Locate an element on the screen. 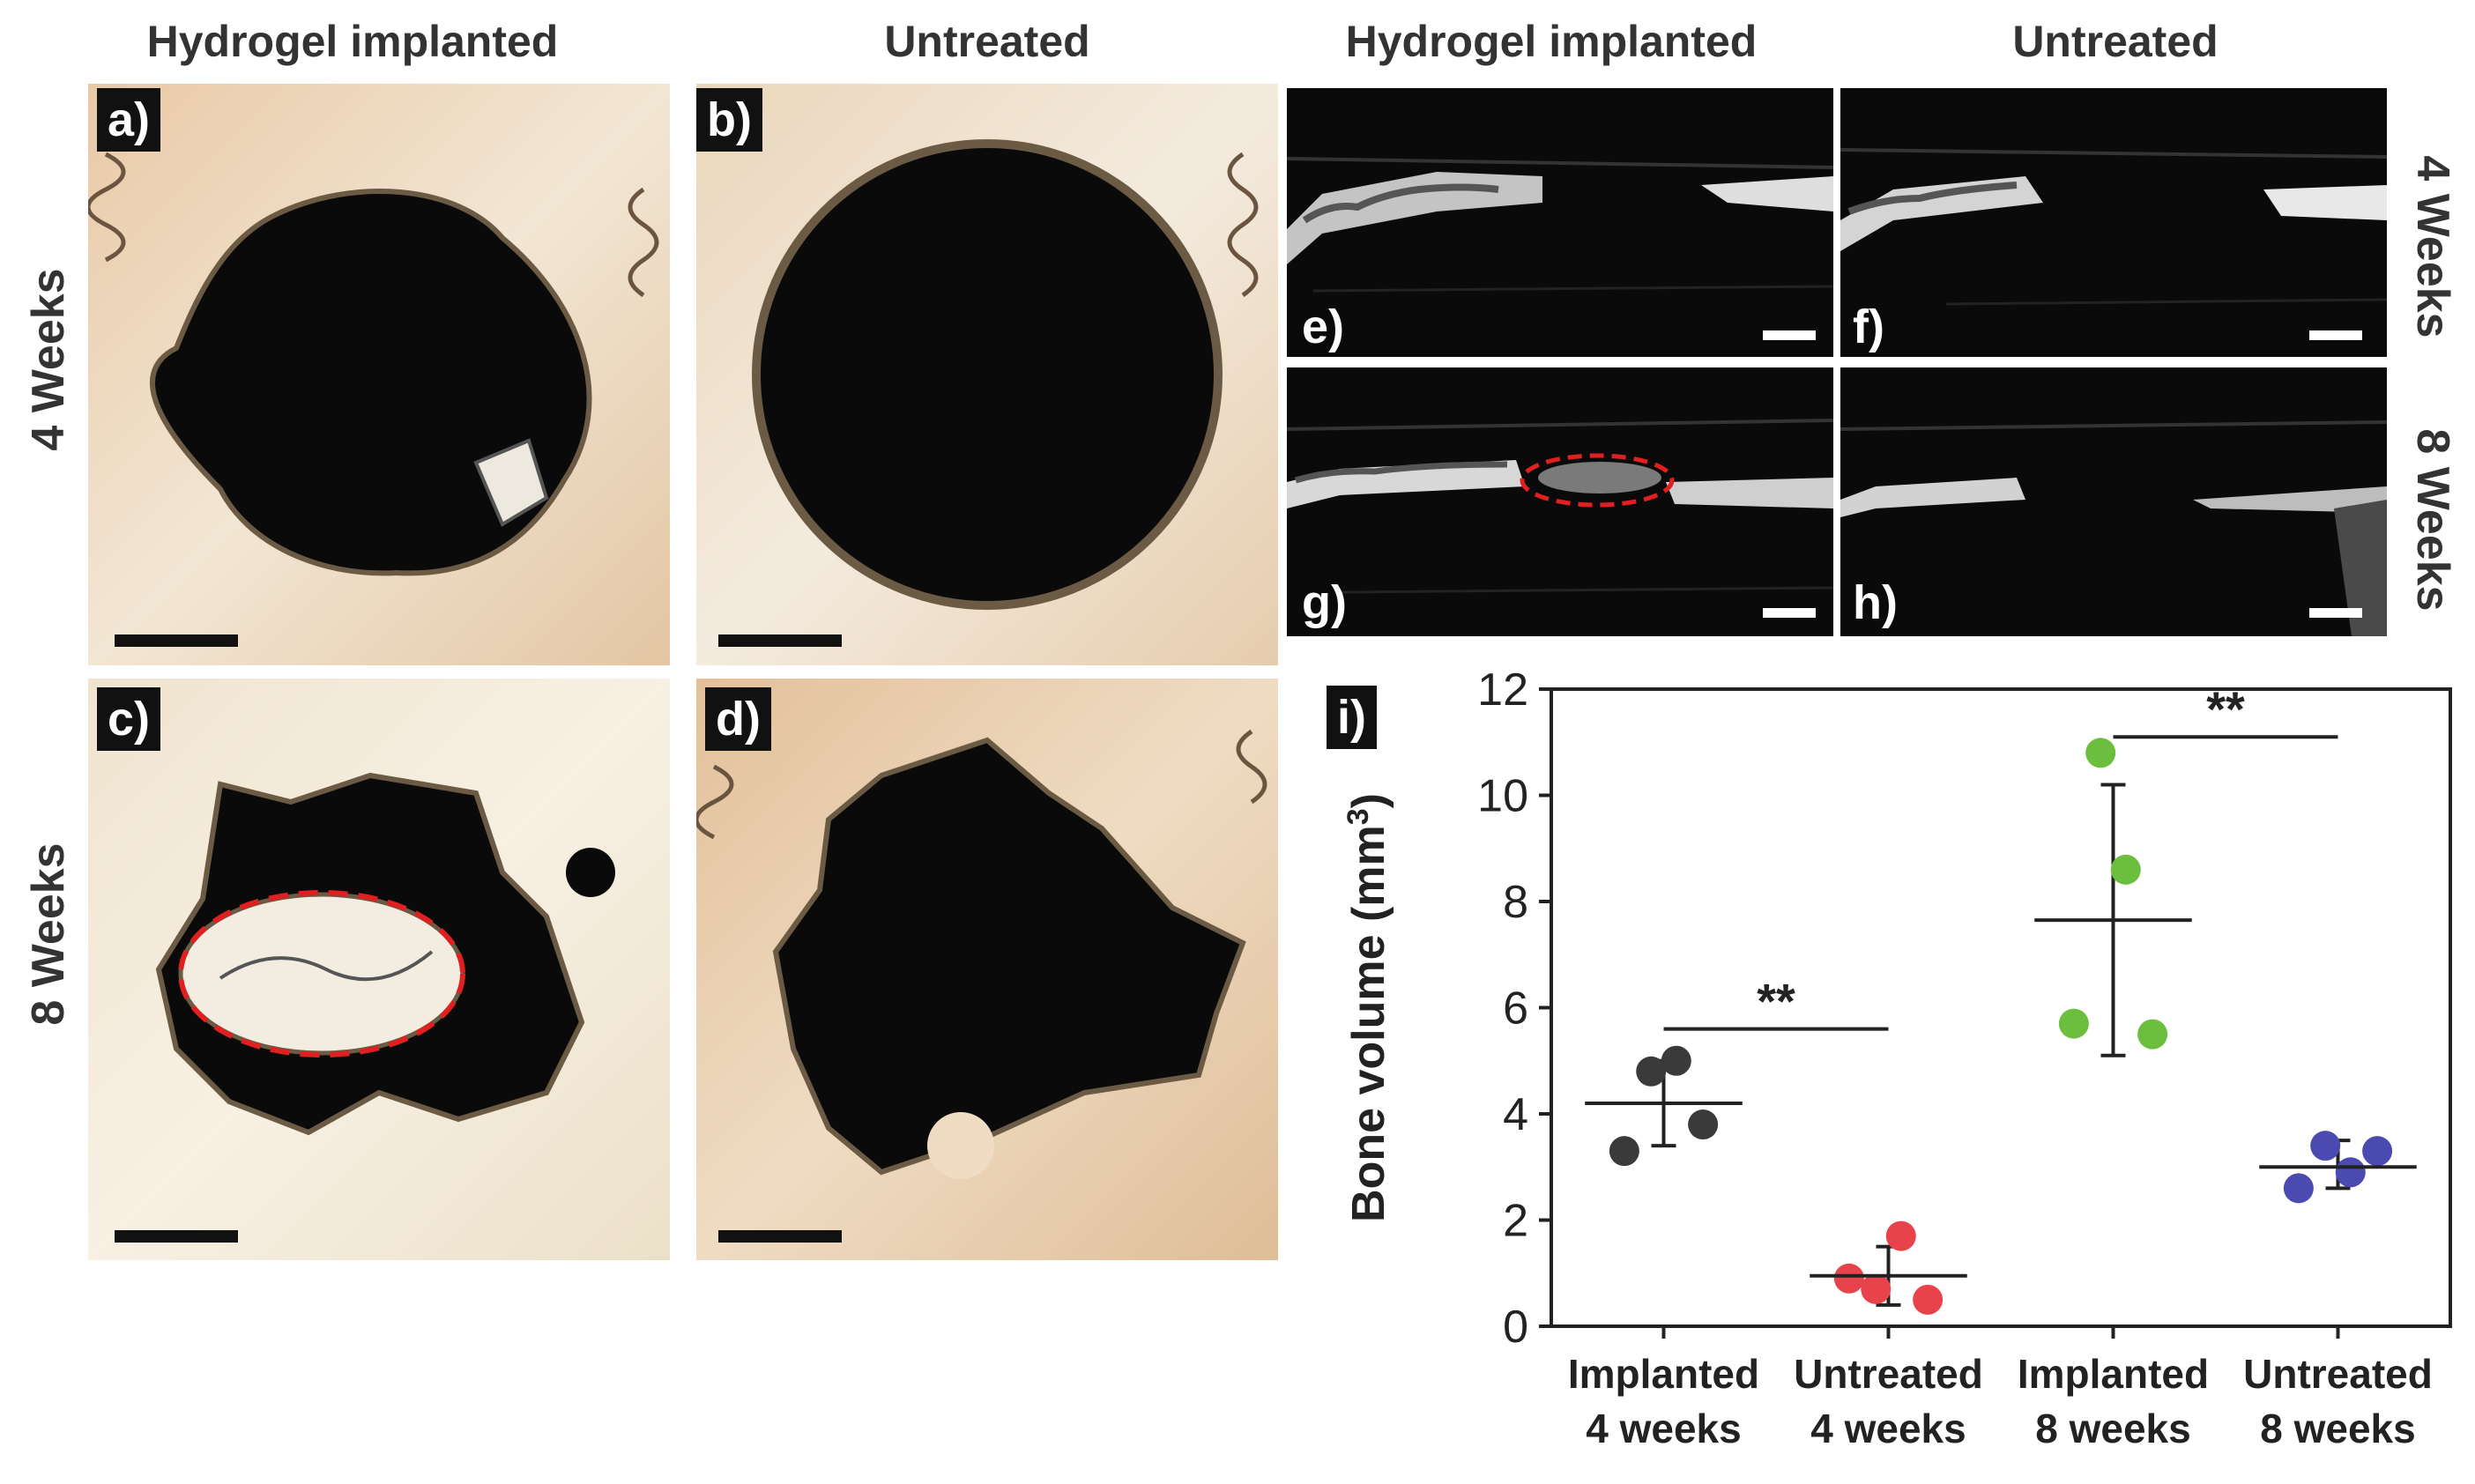 The width and height of the screenshot is (2475, 1484). y-axis-label: Bone volume (mm3) is located at coordinates (1368, 1008).